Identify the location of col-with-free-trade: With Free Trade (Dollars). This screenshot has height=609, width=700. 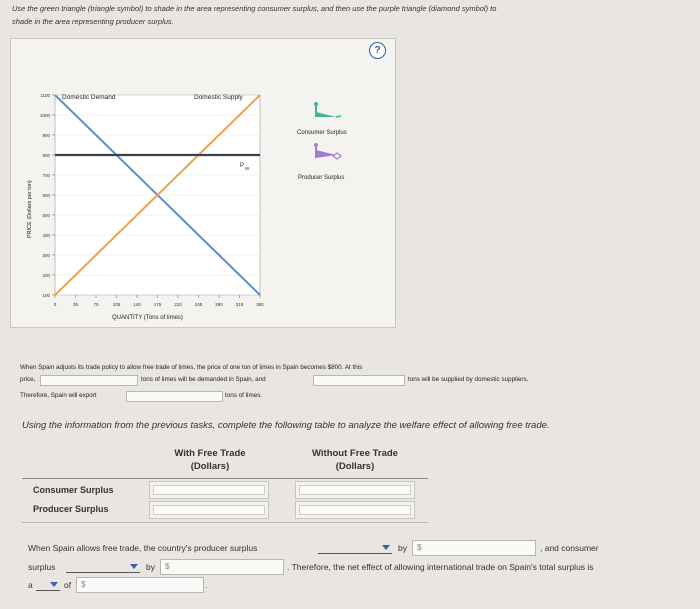
(210, 460).